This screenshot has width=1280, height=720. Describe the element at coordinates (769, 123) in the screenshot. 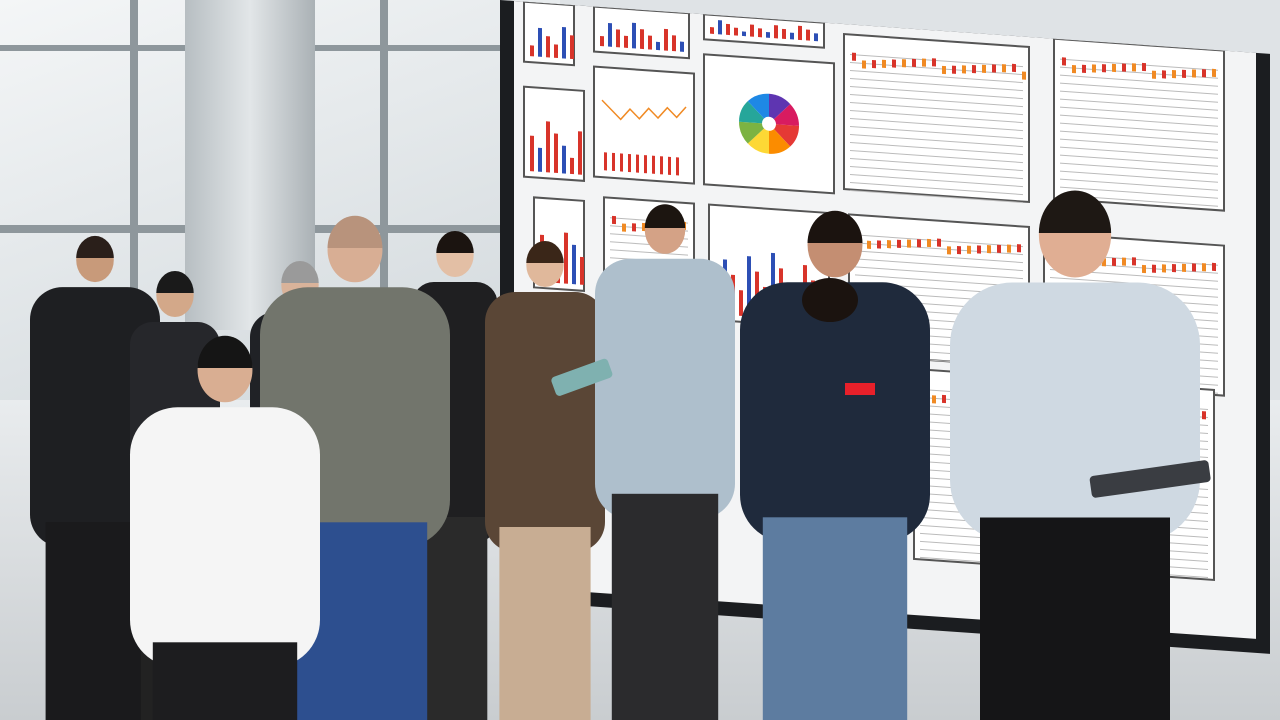

I see `pie-center` at that location.